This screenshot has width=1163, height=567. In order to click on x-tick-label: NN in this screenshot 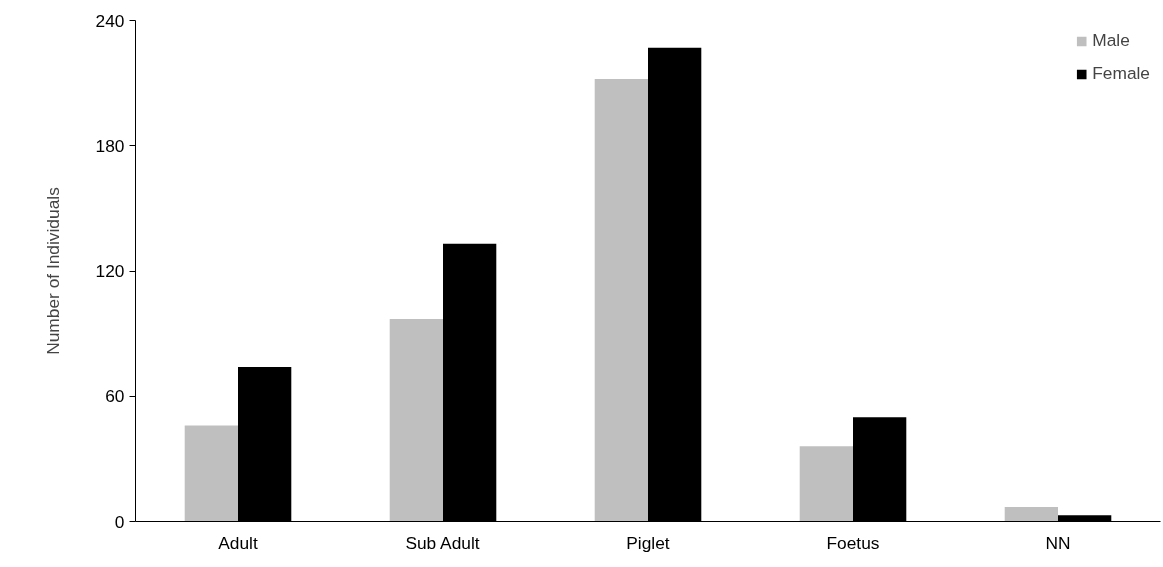, I will do `click(1058, 542)`.